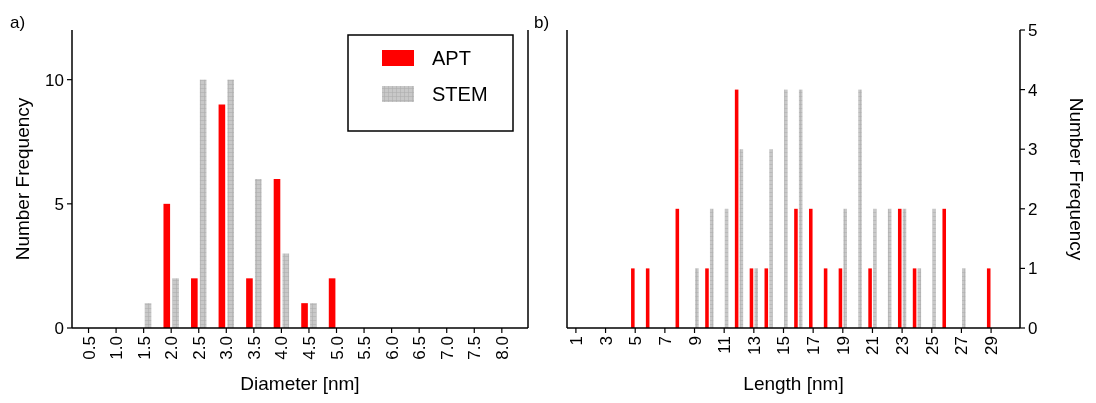 The image size is (1096, 403). Describe the element at coordinates (460, 94) in the screenshot. I see `legend-label: STEM` at that location.